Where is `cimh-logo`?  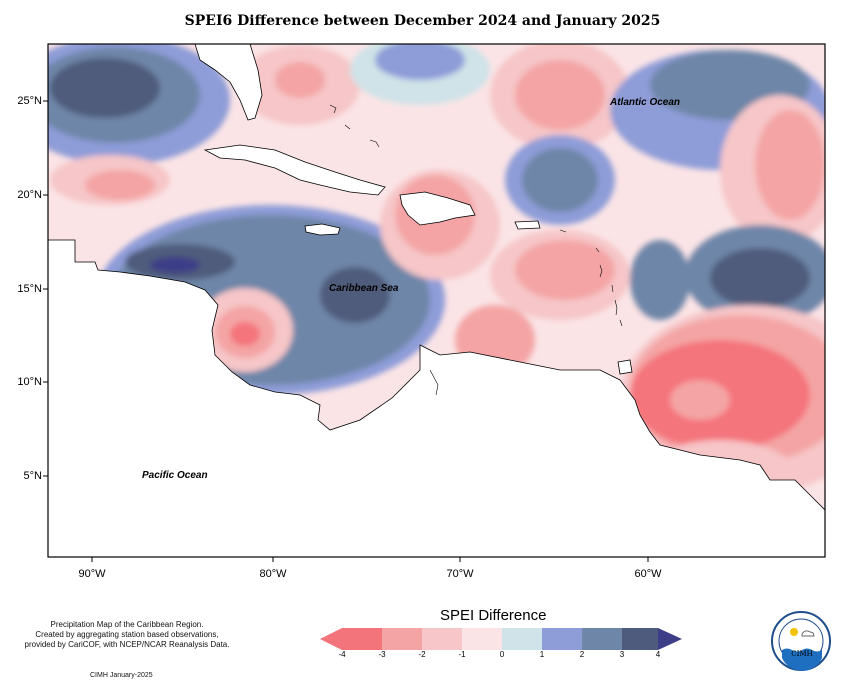
cimh-logo is located at coordinates (801, 641).